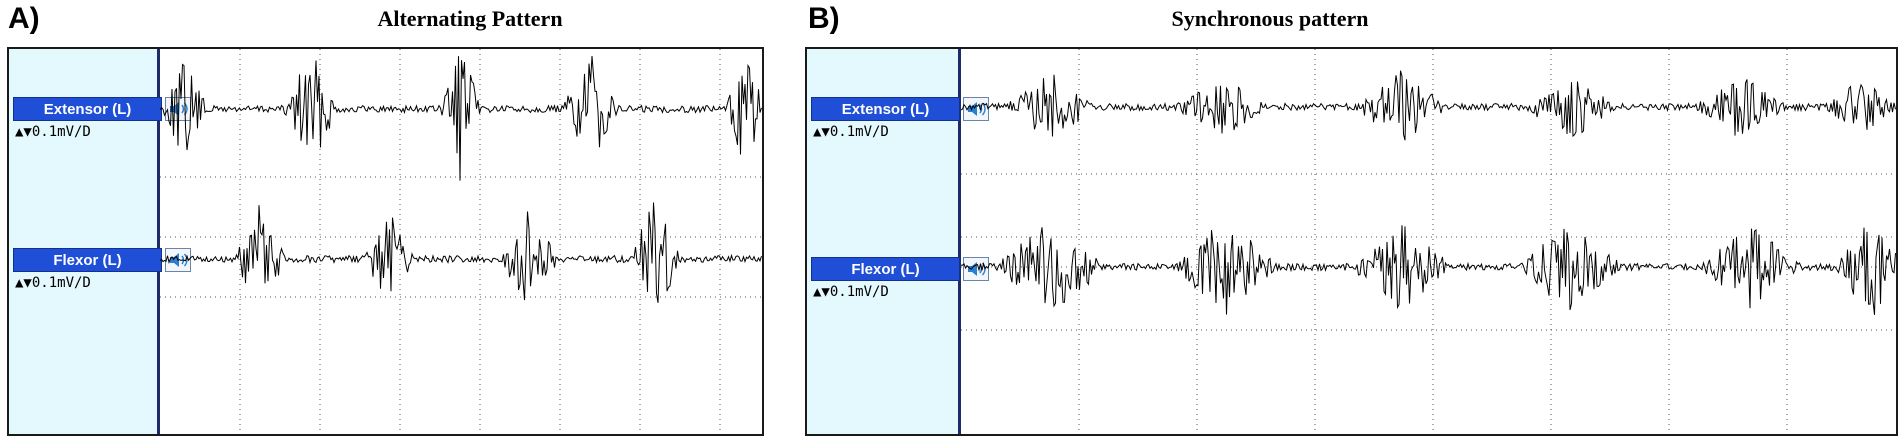 This screenshot has height=437, width=1902. What do you see at coordinates (178, 260) in the screenshot?
I see `speaker-icon` at bounding box center [178, 260].